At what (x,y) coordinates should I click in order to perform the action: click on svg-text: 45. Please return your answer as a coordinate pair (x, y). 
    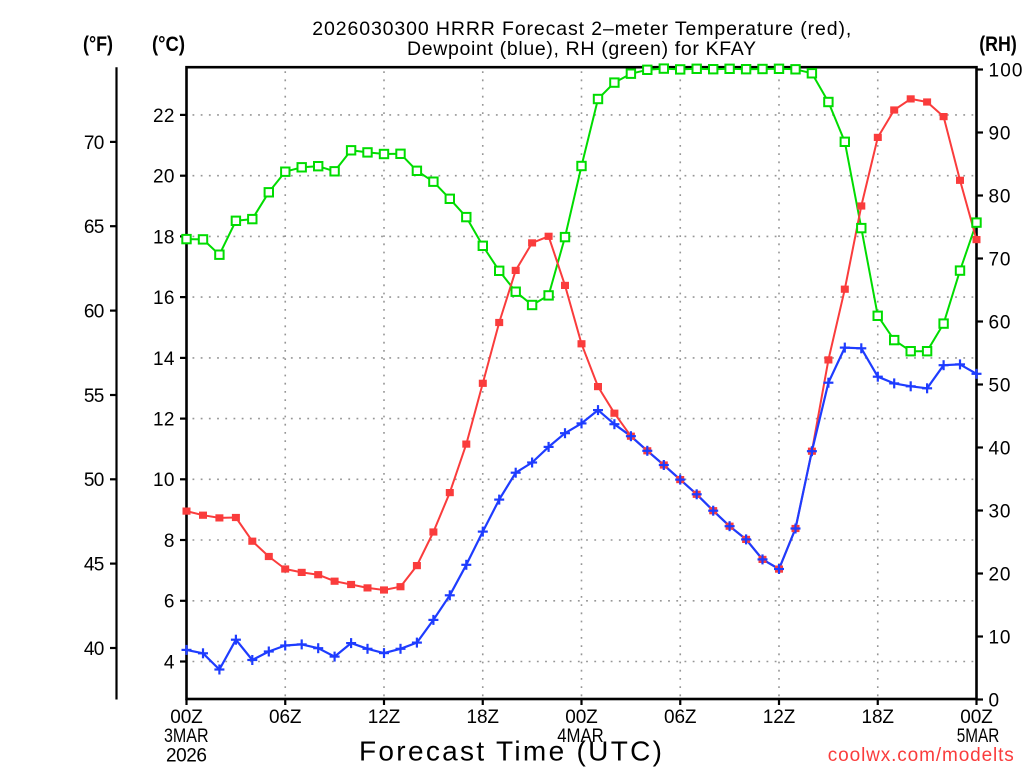
    Looking at the image, I should click on (94, 565).